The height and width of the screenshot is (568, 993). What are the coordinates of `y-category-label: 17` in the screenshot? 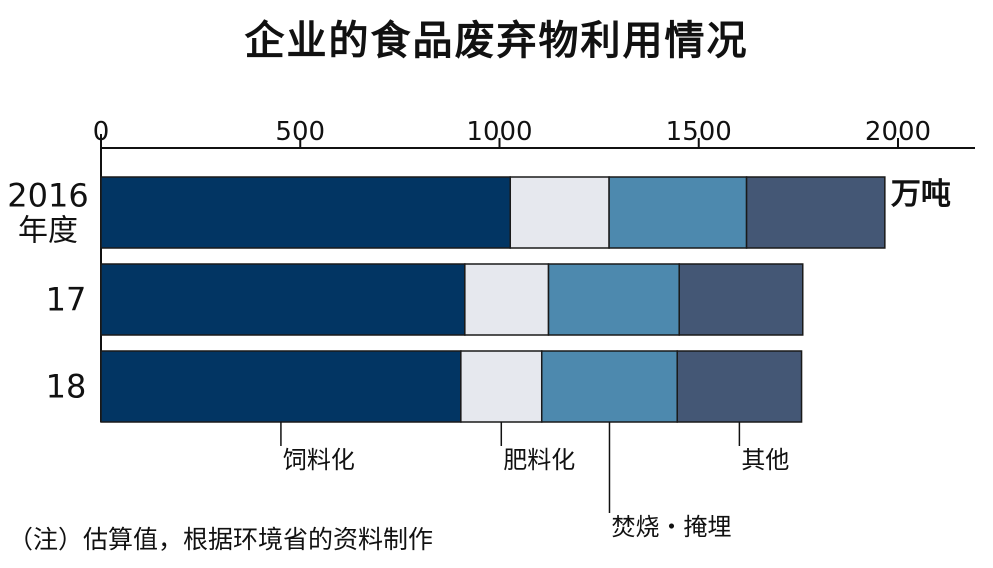 It's located at (66, 300).